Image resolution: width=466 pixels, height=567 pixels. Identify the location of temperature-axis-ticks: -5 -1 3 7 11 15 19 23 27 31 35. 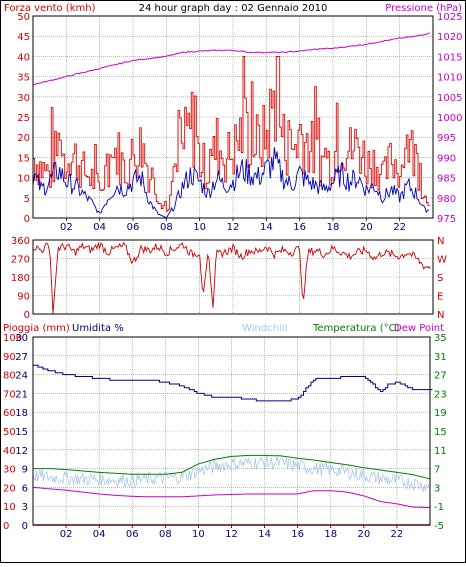
(440, 432).